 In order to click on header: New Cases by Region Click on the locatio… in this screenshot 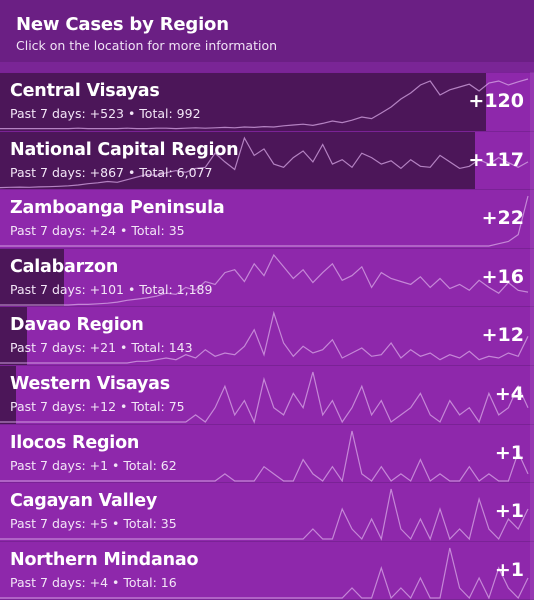, I will do `click(267, 31)`.